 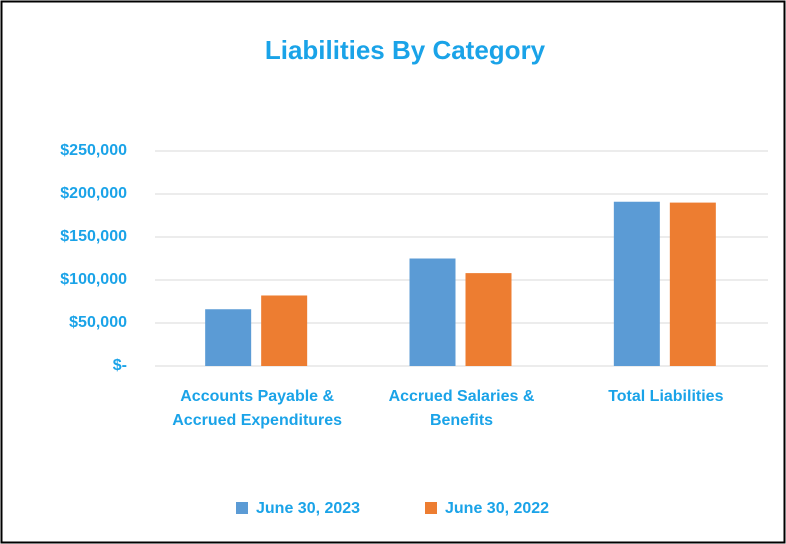 I want to click on legend-label: June 30, 2023, so click(x=308, y=508).